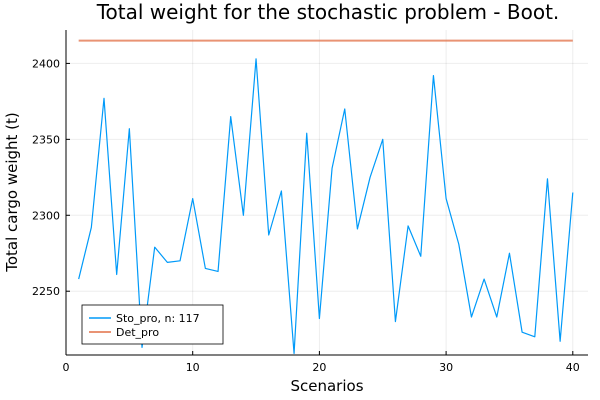 The height and width of the screenshot is (400, 600). What do you see at coordinates (46, 63) in the screenshot?
I see `y-tick-label: 2400` at bounding box center [46, 63].